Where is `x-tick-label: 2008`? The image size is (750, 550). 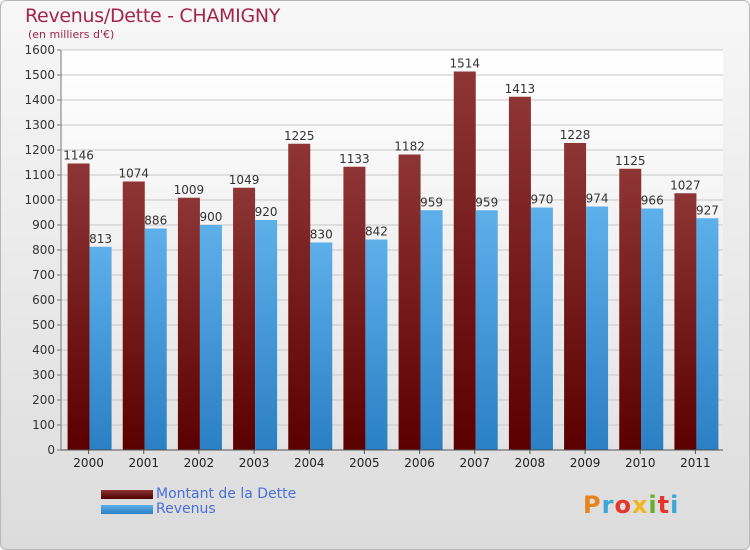
x-tick-label: 2008 is located at coordinates (530, 463).